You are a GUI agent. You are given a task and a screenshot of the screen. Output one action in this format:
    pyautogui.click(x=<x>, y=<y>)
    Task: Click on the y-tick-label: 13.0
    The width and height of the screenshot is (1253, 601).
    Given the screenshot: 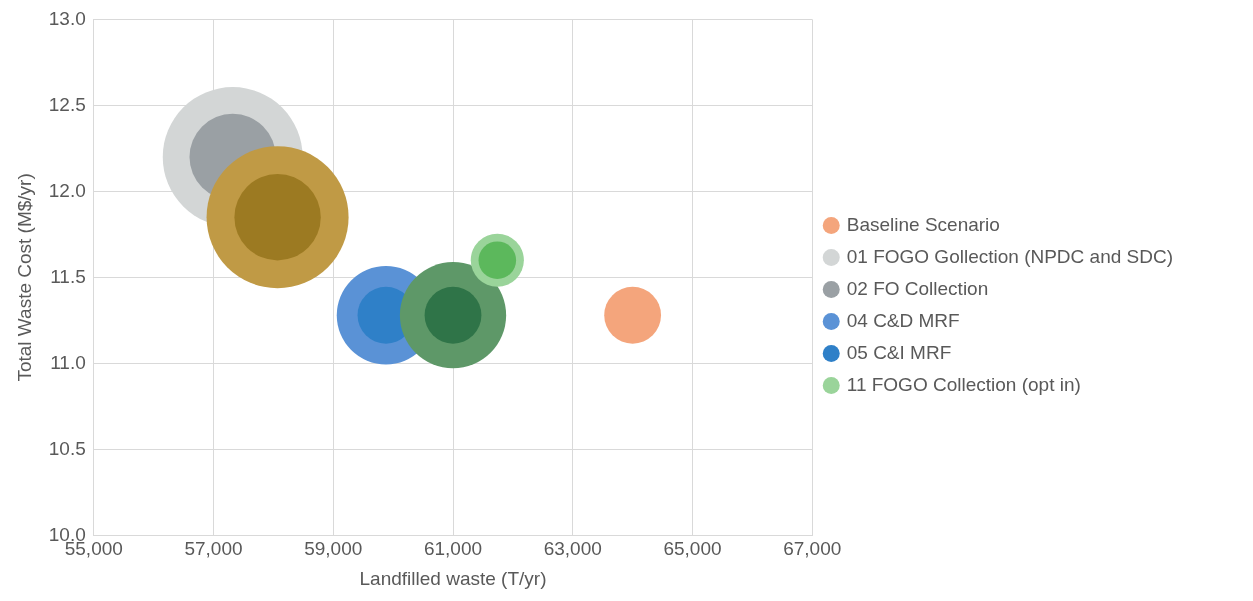 What is the action you would take?
    pyautogui.click(x=67, y=18)
    